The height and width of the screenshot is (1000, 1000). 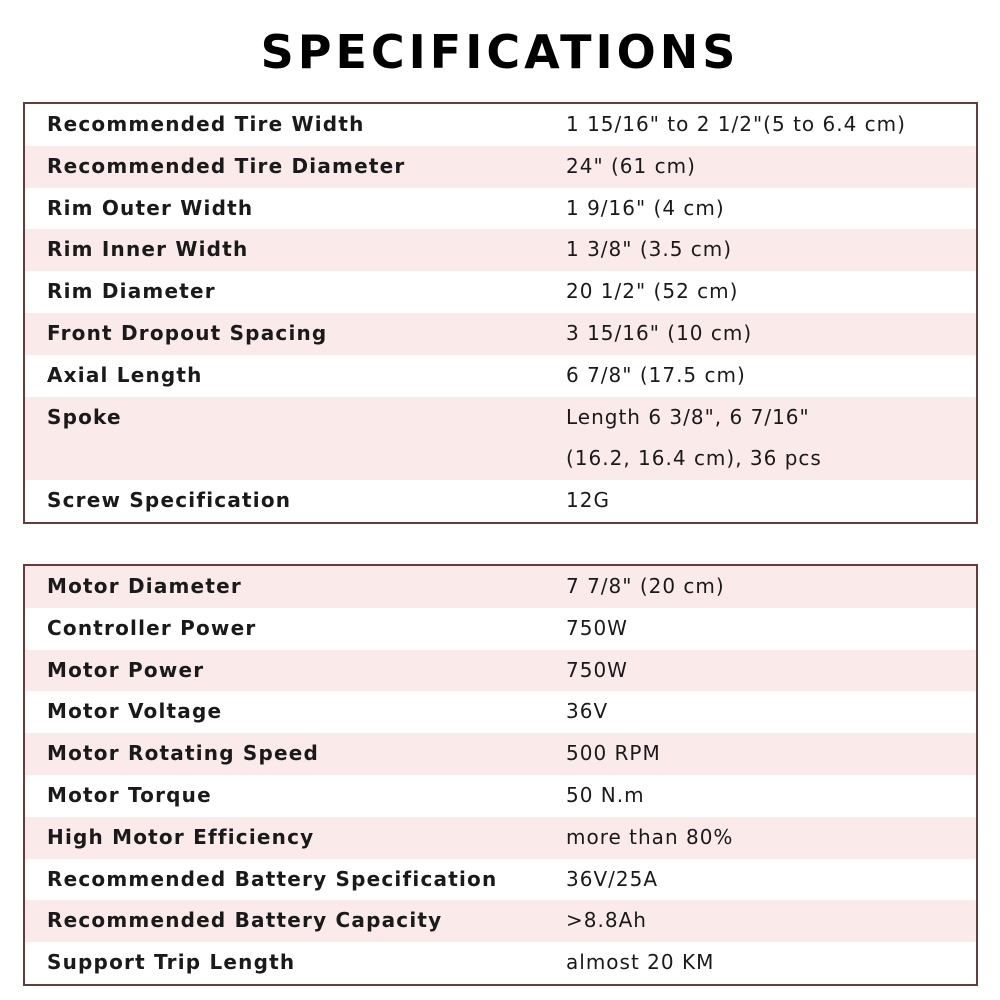 What do you see at coordinates (169, 500) in the screenshot?
I see `spec-label: Screw Specification` at bounding box center [169, 500].